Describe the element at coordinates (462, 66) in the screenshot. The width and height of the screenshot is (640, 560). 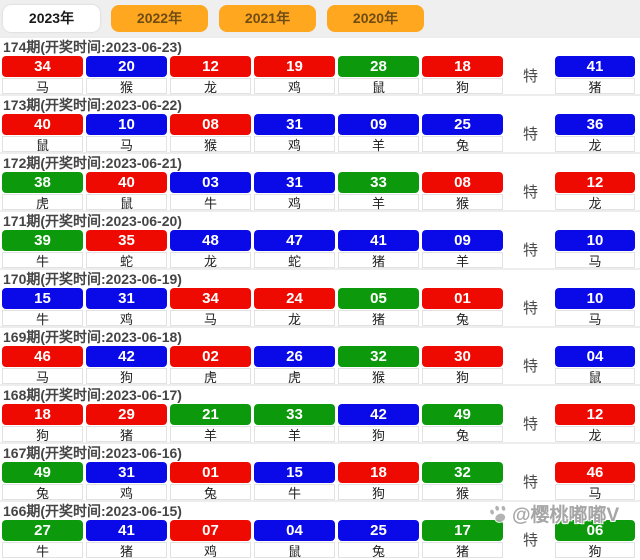
I see `number-ball: 18` at that location.